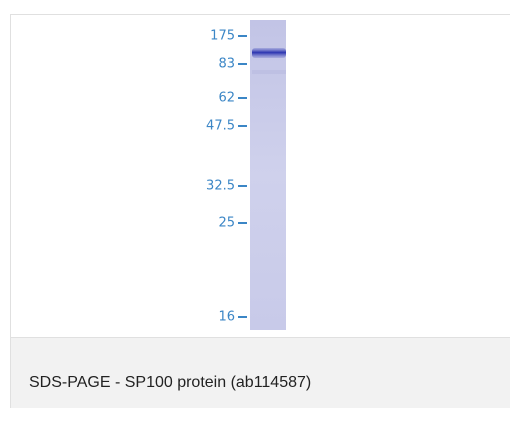 The width and height of the screenshot is (510, 422). What do you see at coordinates (269, 53) in the screenshot?
I see `protein-band` at bounding box center [269, 53].